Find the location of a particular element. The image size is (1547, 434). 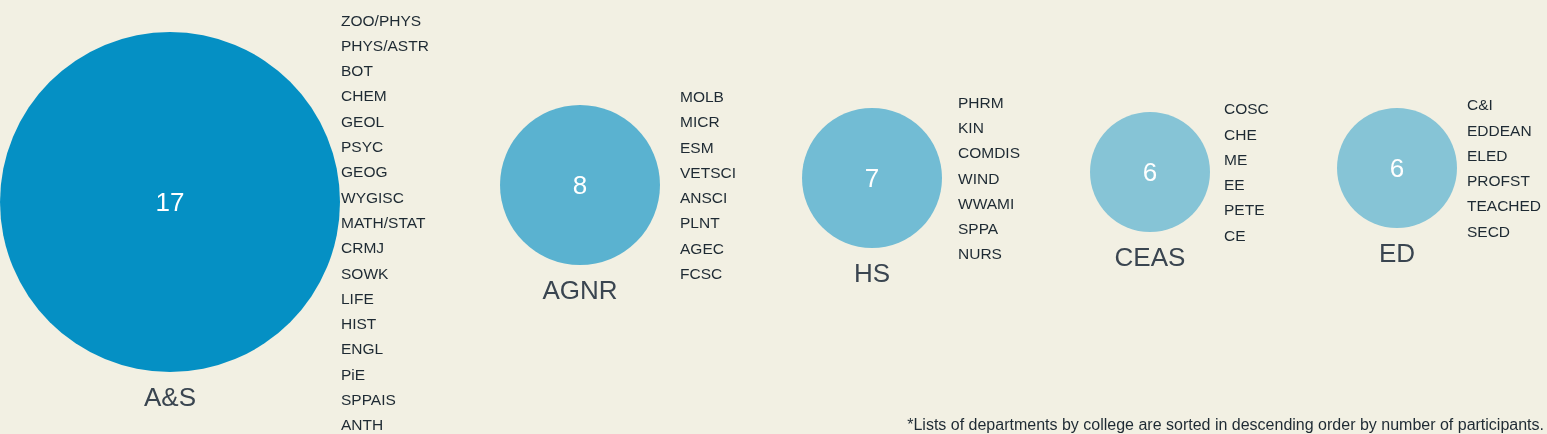

text: ZOO/PHYS PHYS/ASTR BOT CHEM GEOL PSYC GEOG WYGISC MATH/STAT CRMJ SOWK LIFE HIST ENGL PiE SPPAIS ANTH is located at coordinates (385, 222).